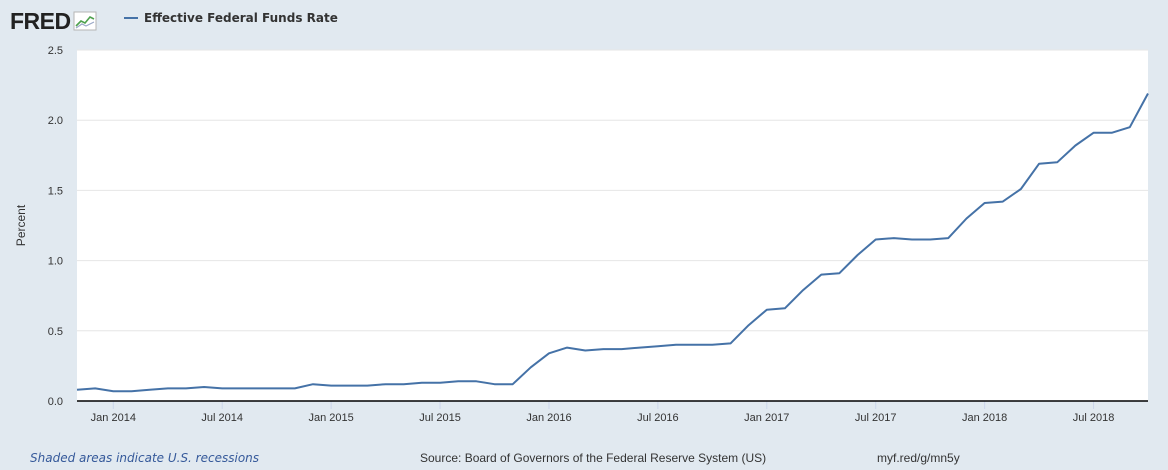  I want to click on x-tick-label: Jul 2017, so click(876, 418).